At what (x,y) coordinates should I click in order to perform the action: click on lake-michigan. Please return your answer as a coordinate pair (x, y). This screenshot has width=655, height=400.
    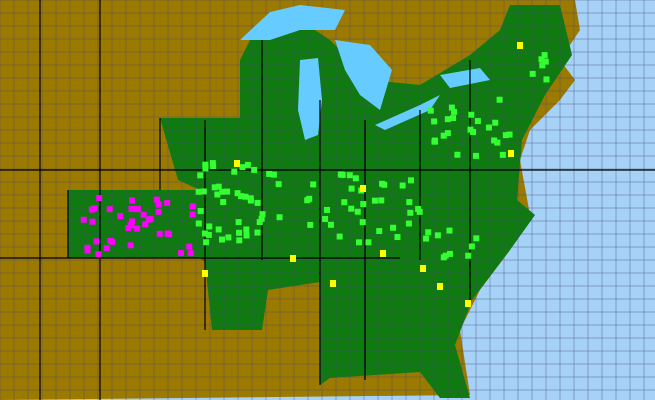
    Looking at the image, I should click on (310, 99).